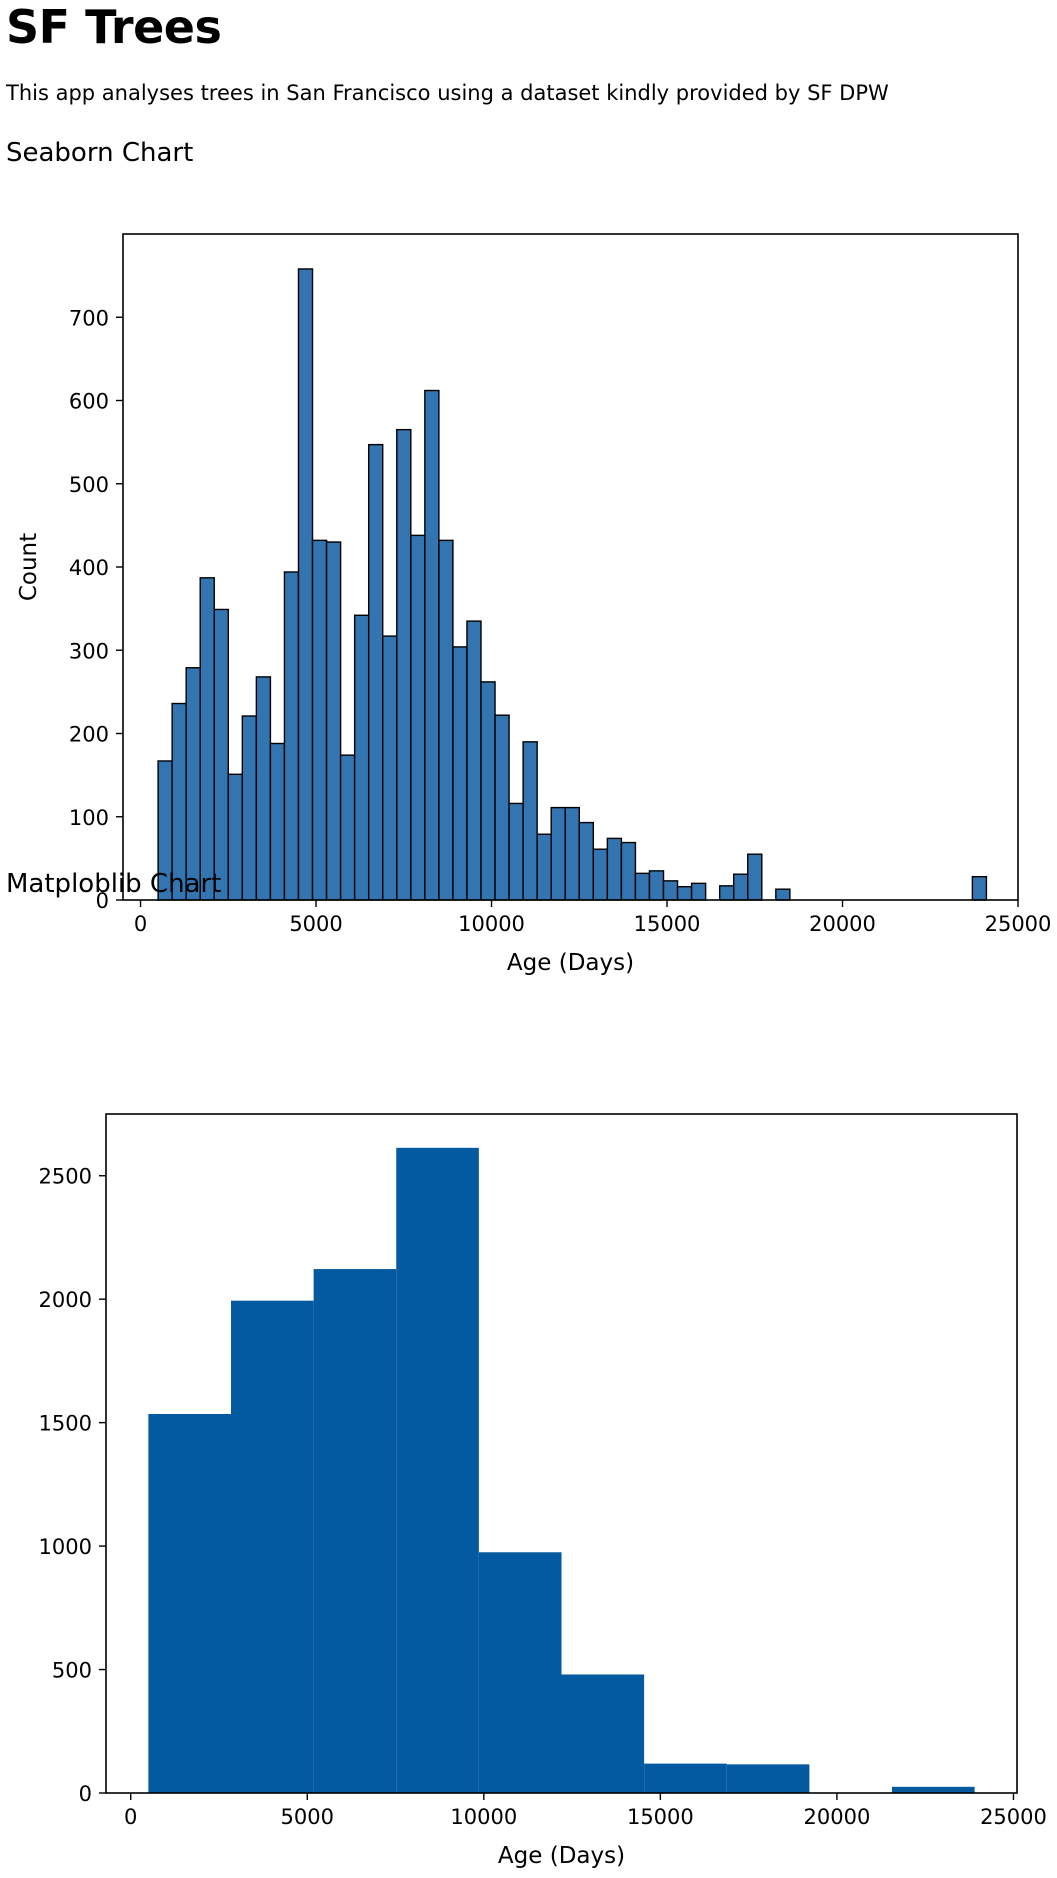  Describe the element at coordinates (65, 1424) in the screenshot. I see `y-tick-label: 1500` at that location.